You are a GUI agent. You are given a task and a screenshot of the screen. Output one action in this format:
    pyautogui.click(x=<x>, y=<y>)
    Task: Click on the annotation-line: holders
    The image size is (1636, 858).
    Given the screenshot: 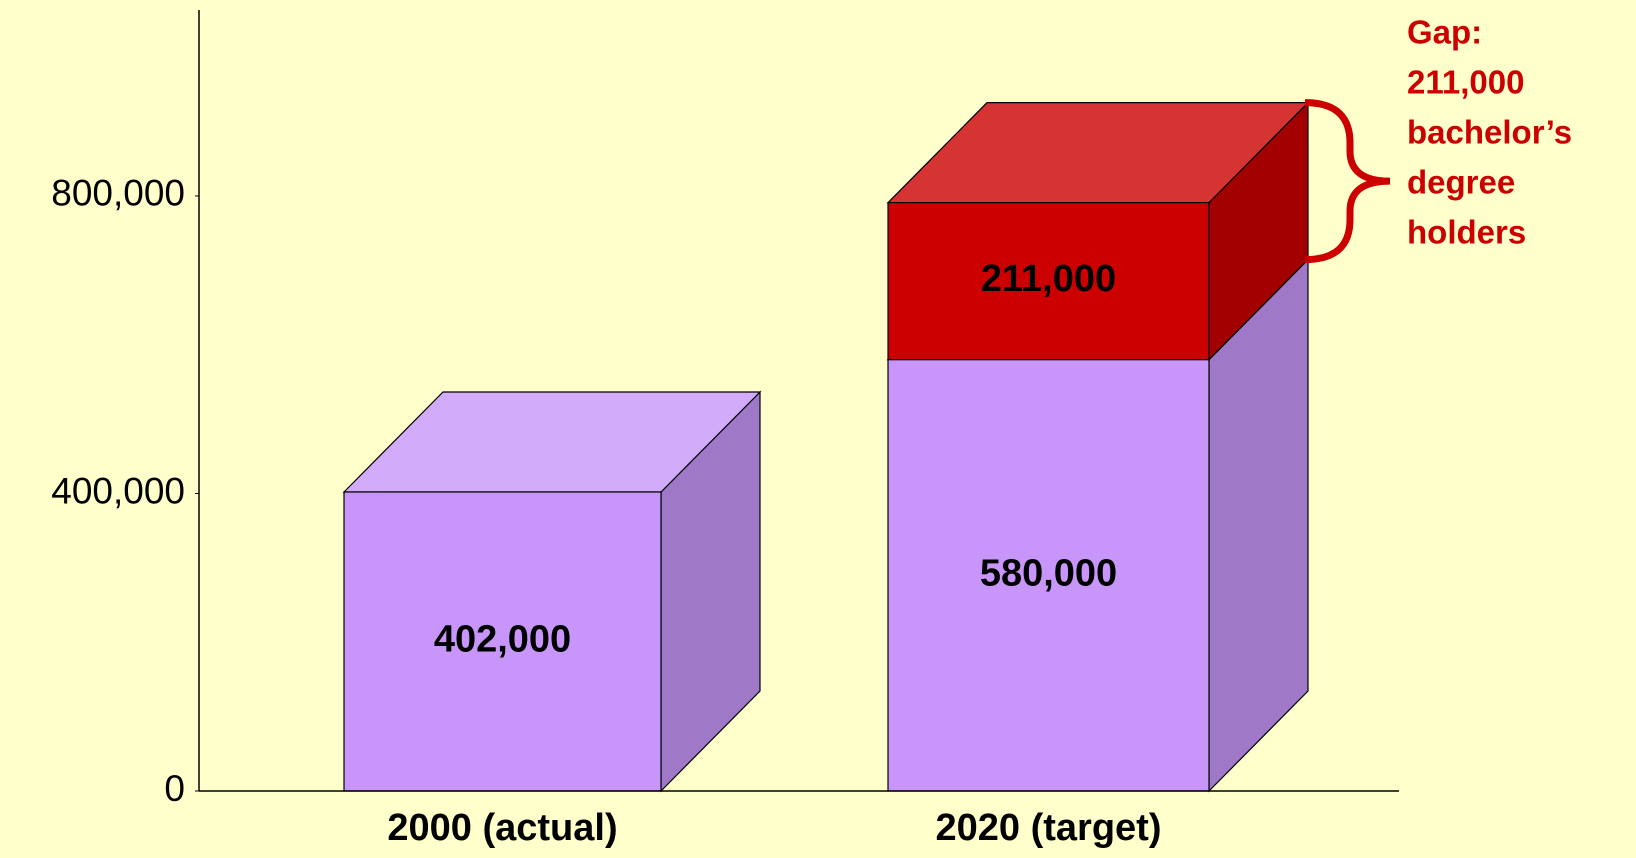 What is the action you would take?
    pyautogui.click(x=1466, y=232)
    